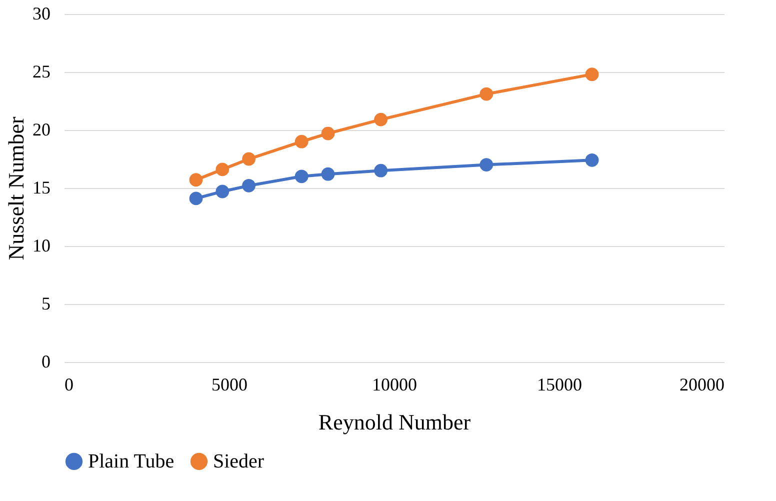  Describe the element at coordinates (41, 130) in the screenshot. I see `y-tick-label: 20` at that location.